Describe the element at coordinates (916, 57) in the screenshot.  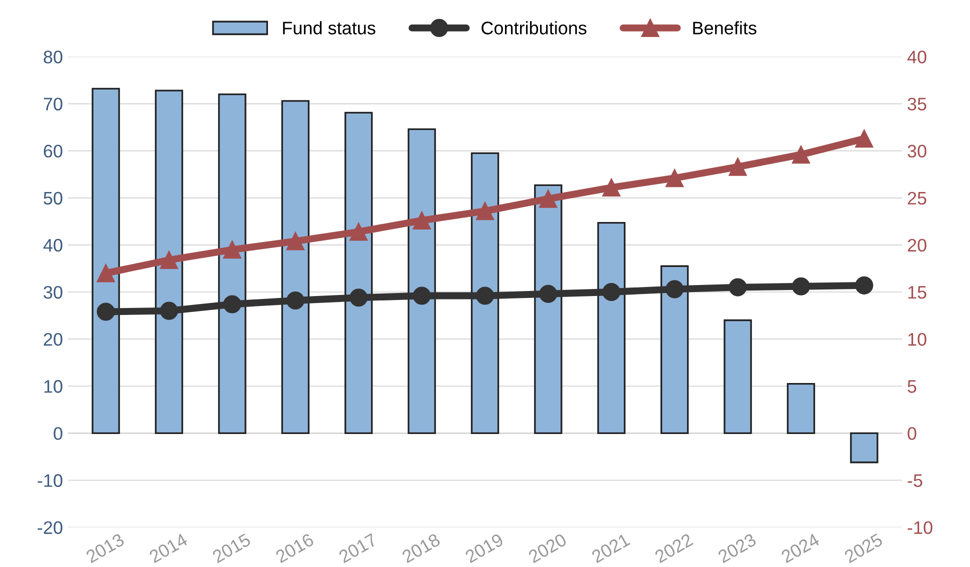
I see `y2-tick-label: 40` at that location.